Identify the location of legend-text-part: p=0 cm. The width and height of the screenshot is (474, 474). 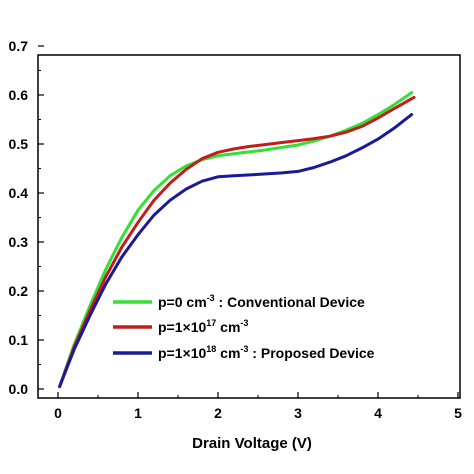
(182, 302).